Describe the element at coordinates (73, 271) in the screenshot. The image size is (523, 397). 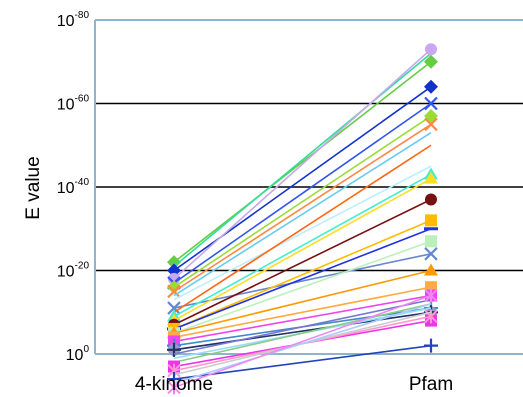
I see `y-tick-label: 10-20` at that location.